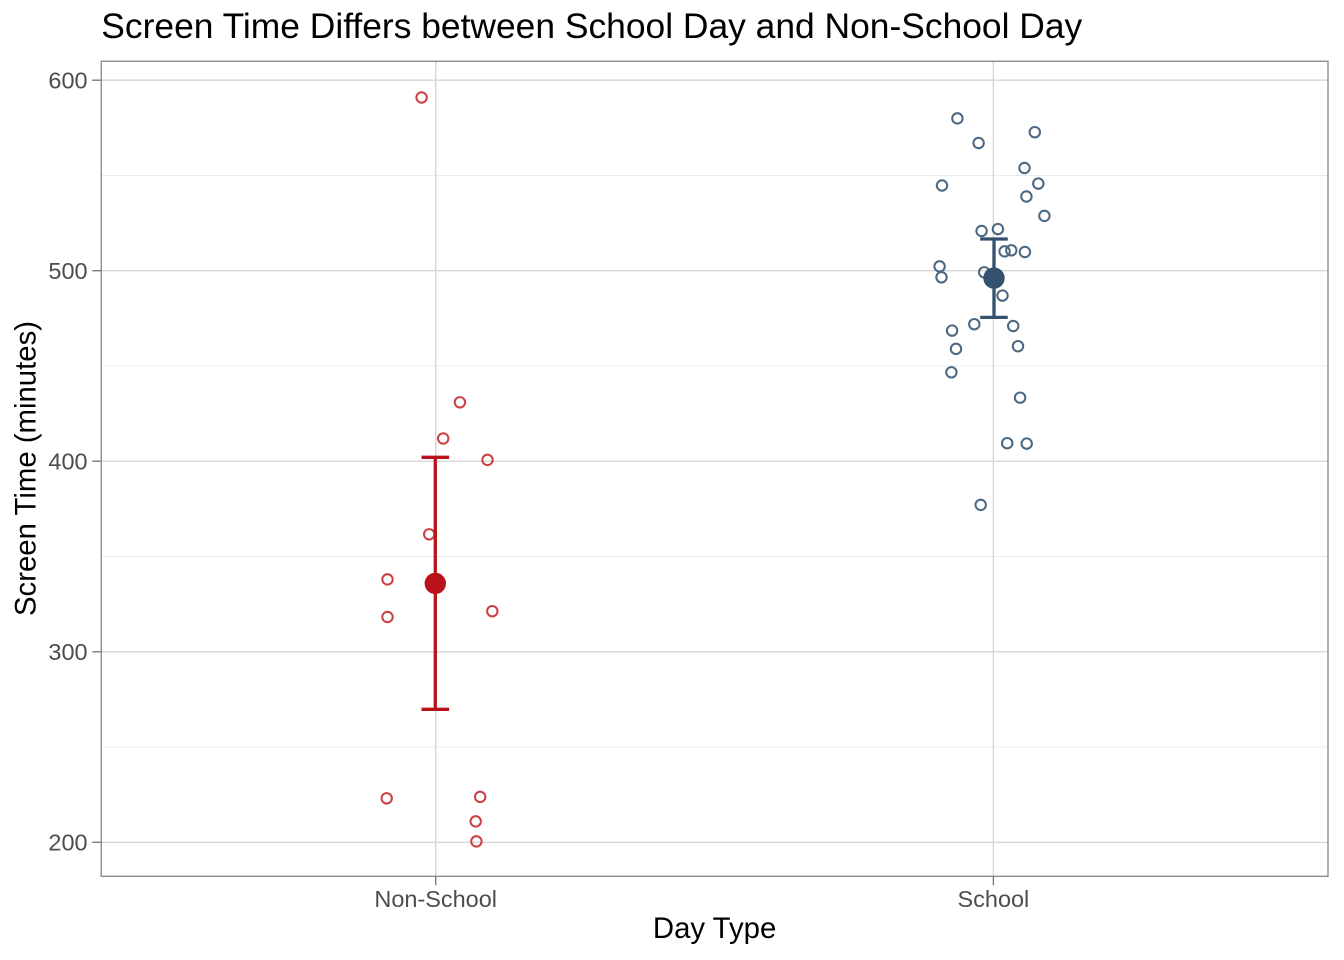  What do you see at coordinates (67, 271) in the screenshot?
I see `svg-text: 500` at bounding box center [67, 271].